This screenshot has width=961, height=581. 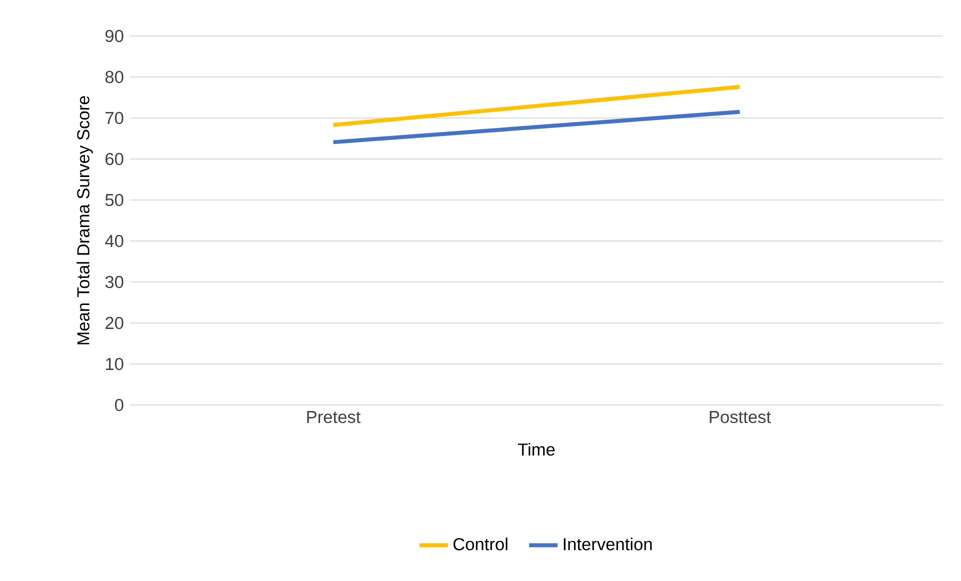 What do you see at coordinates (114, 282) in the screenshot?
I see `y-tick-label: 30` at bounding box center [114, 282].